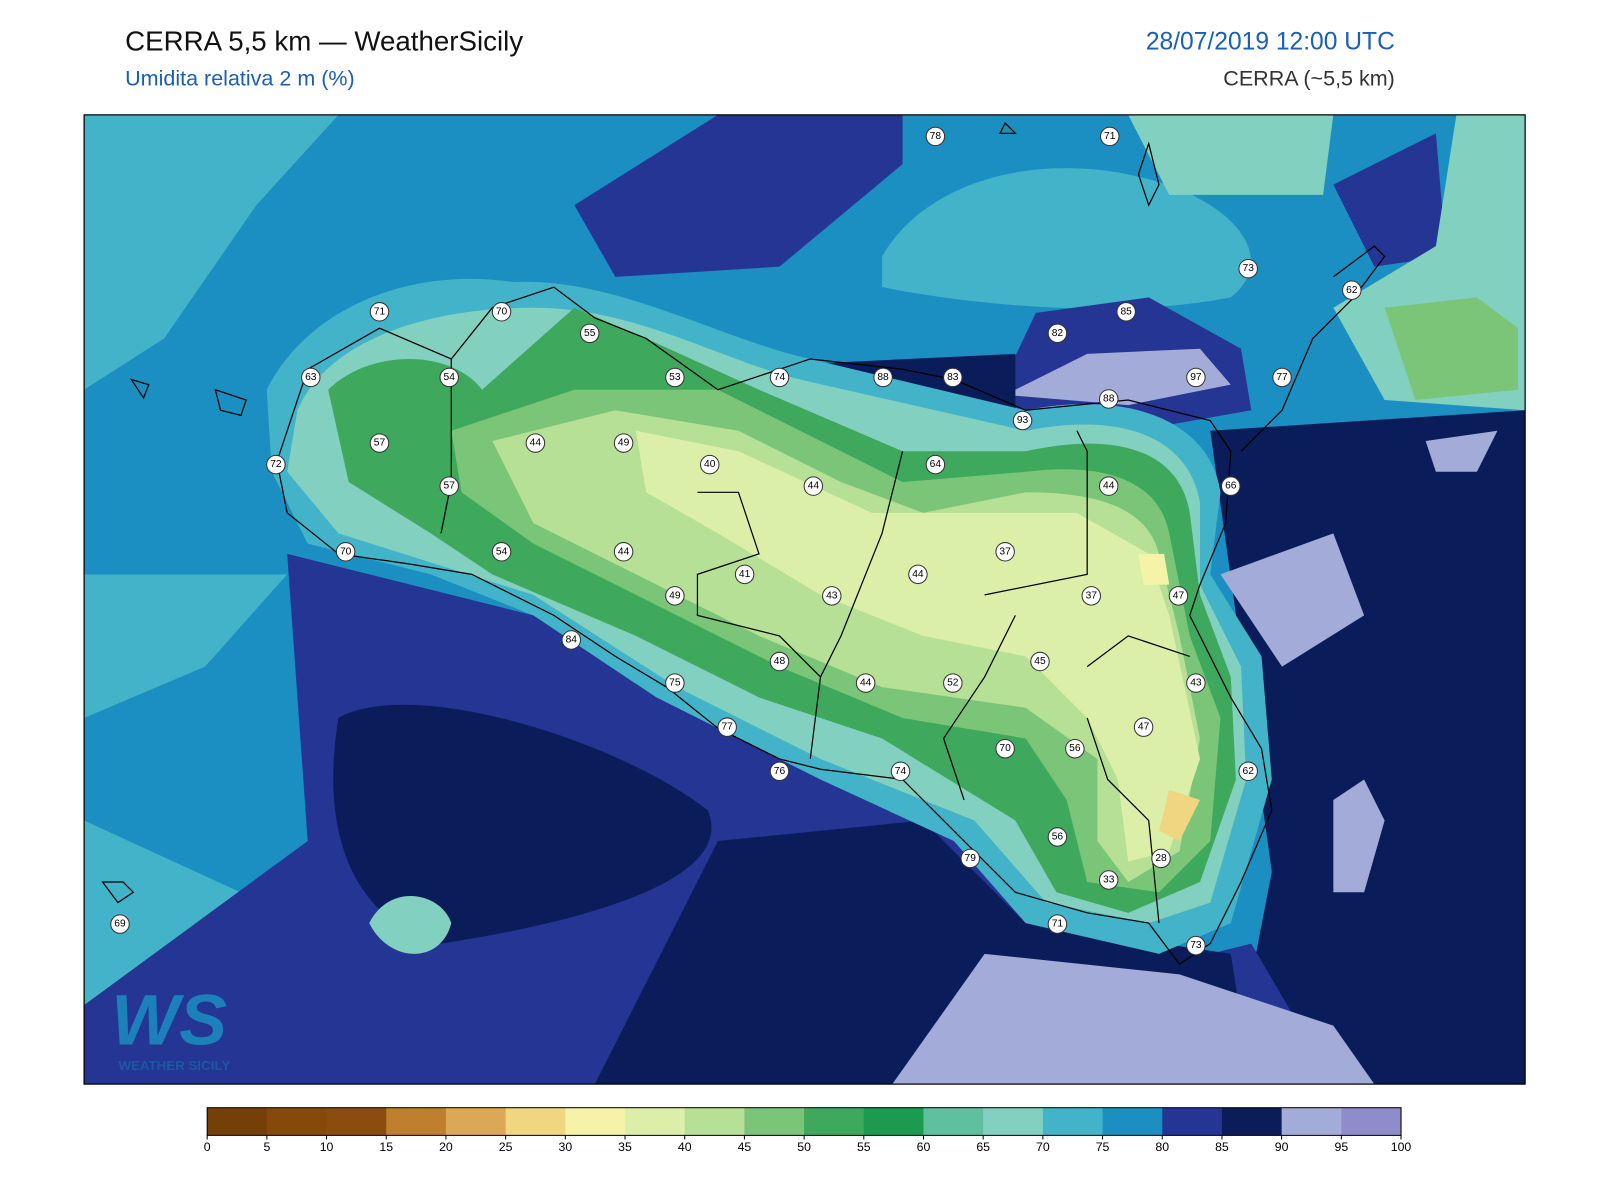  I want to click on station-value: 69, so click(120, 924).